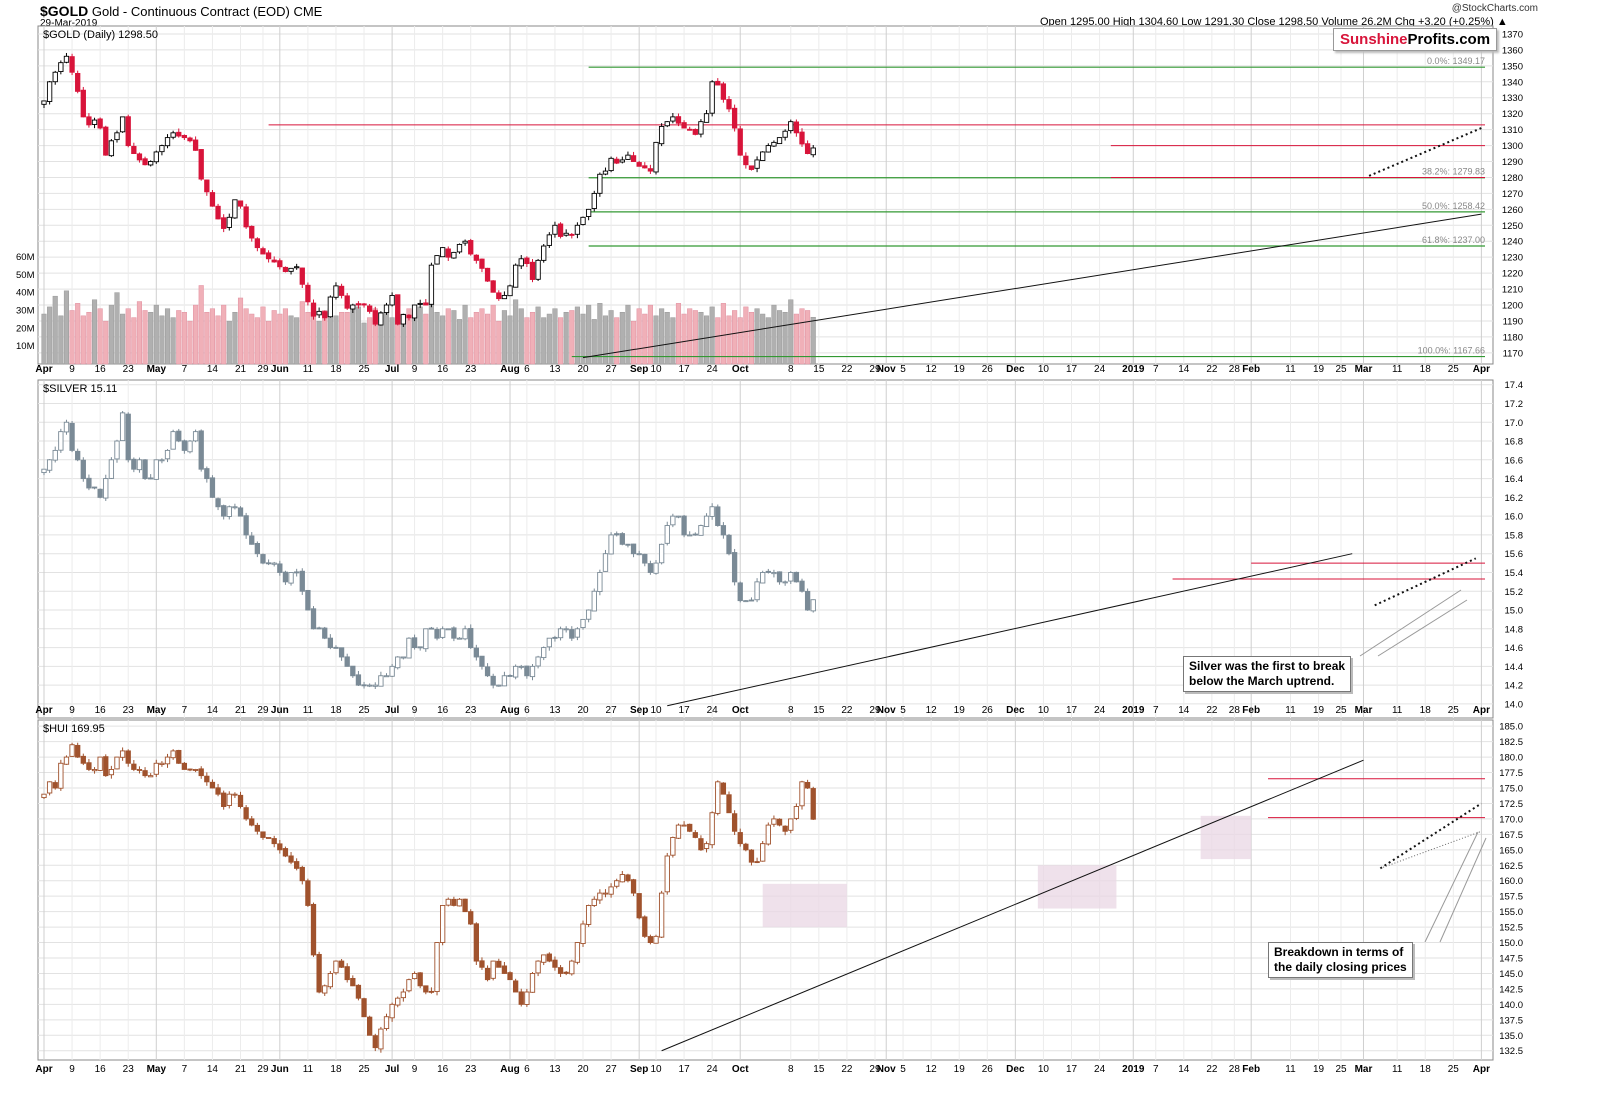 The width and height of the screenshot is (1600, 1100). What do you see at coordinates (583, 1069) in the screenshot?
I see `x-tick-label: 20` at bounding box center [583, 1069].